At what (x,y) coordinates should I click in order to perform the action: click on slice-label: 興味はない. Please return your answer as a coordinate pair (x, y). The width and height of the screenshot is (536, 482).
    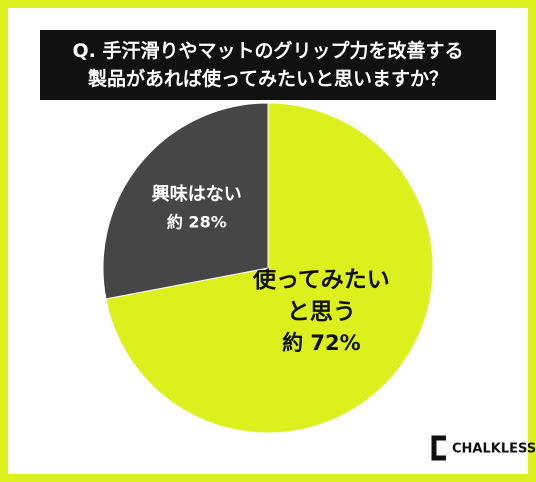
    Looking at the image, I should click on (197, 194).